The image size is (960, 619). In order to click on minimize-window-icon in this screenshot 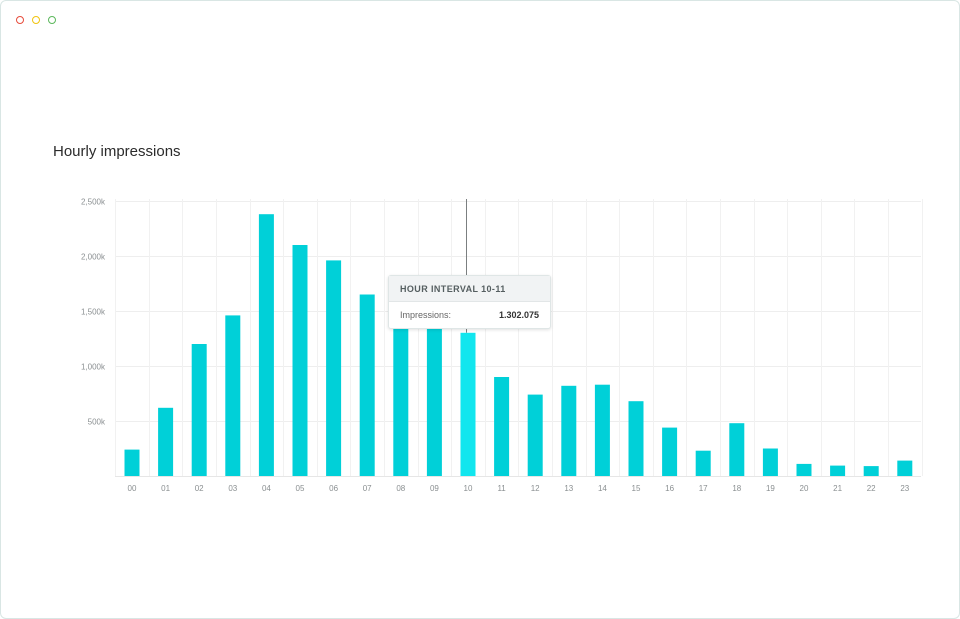, I will do `click(36, 20)`.